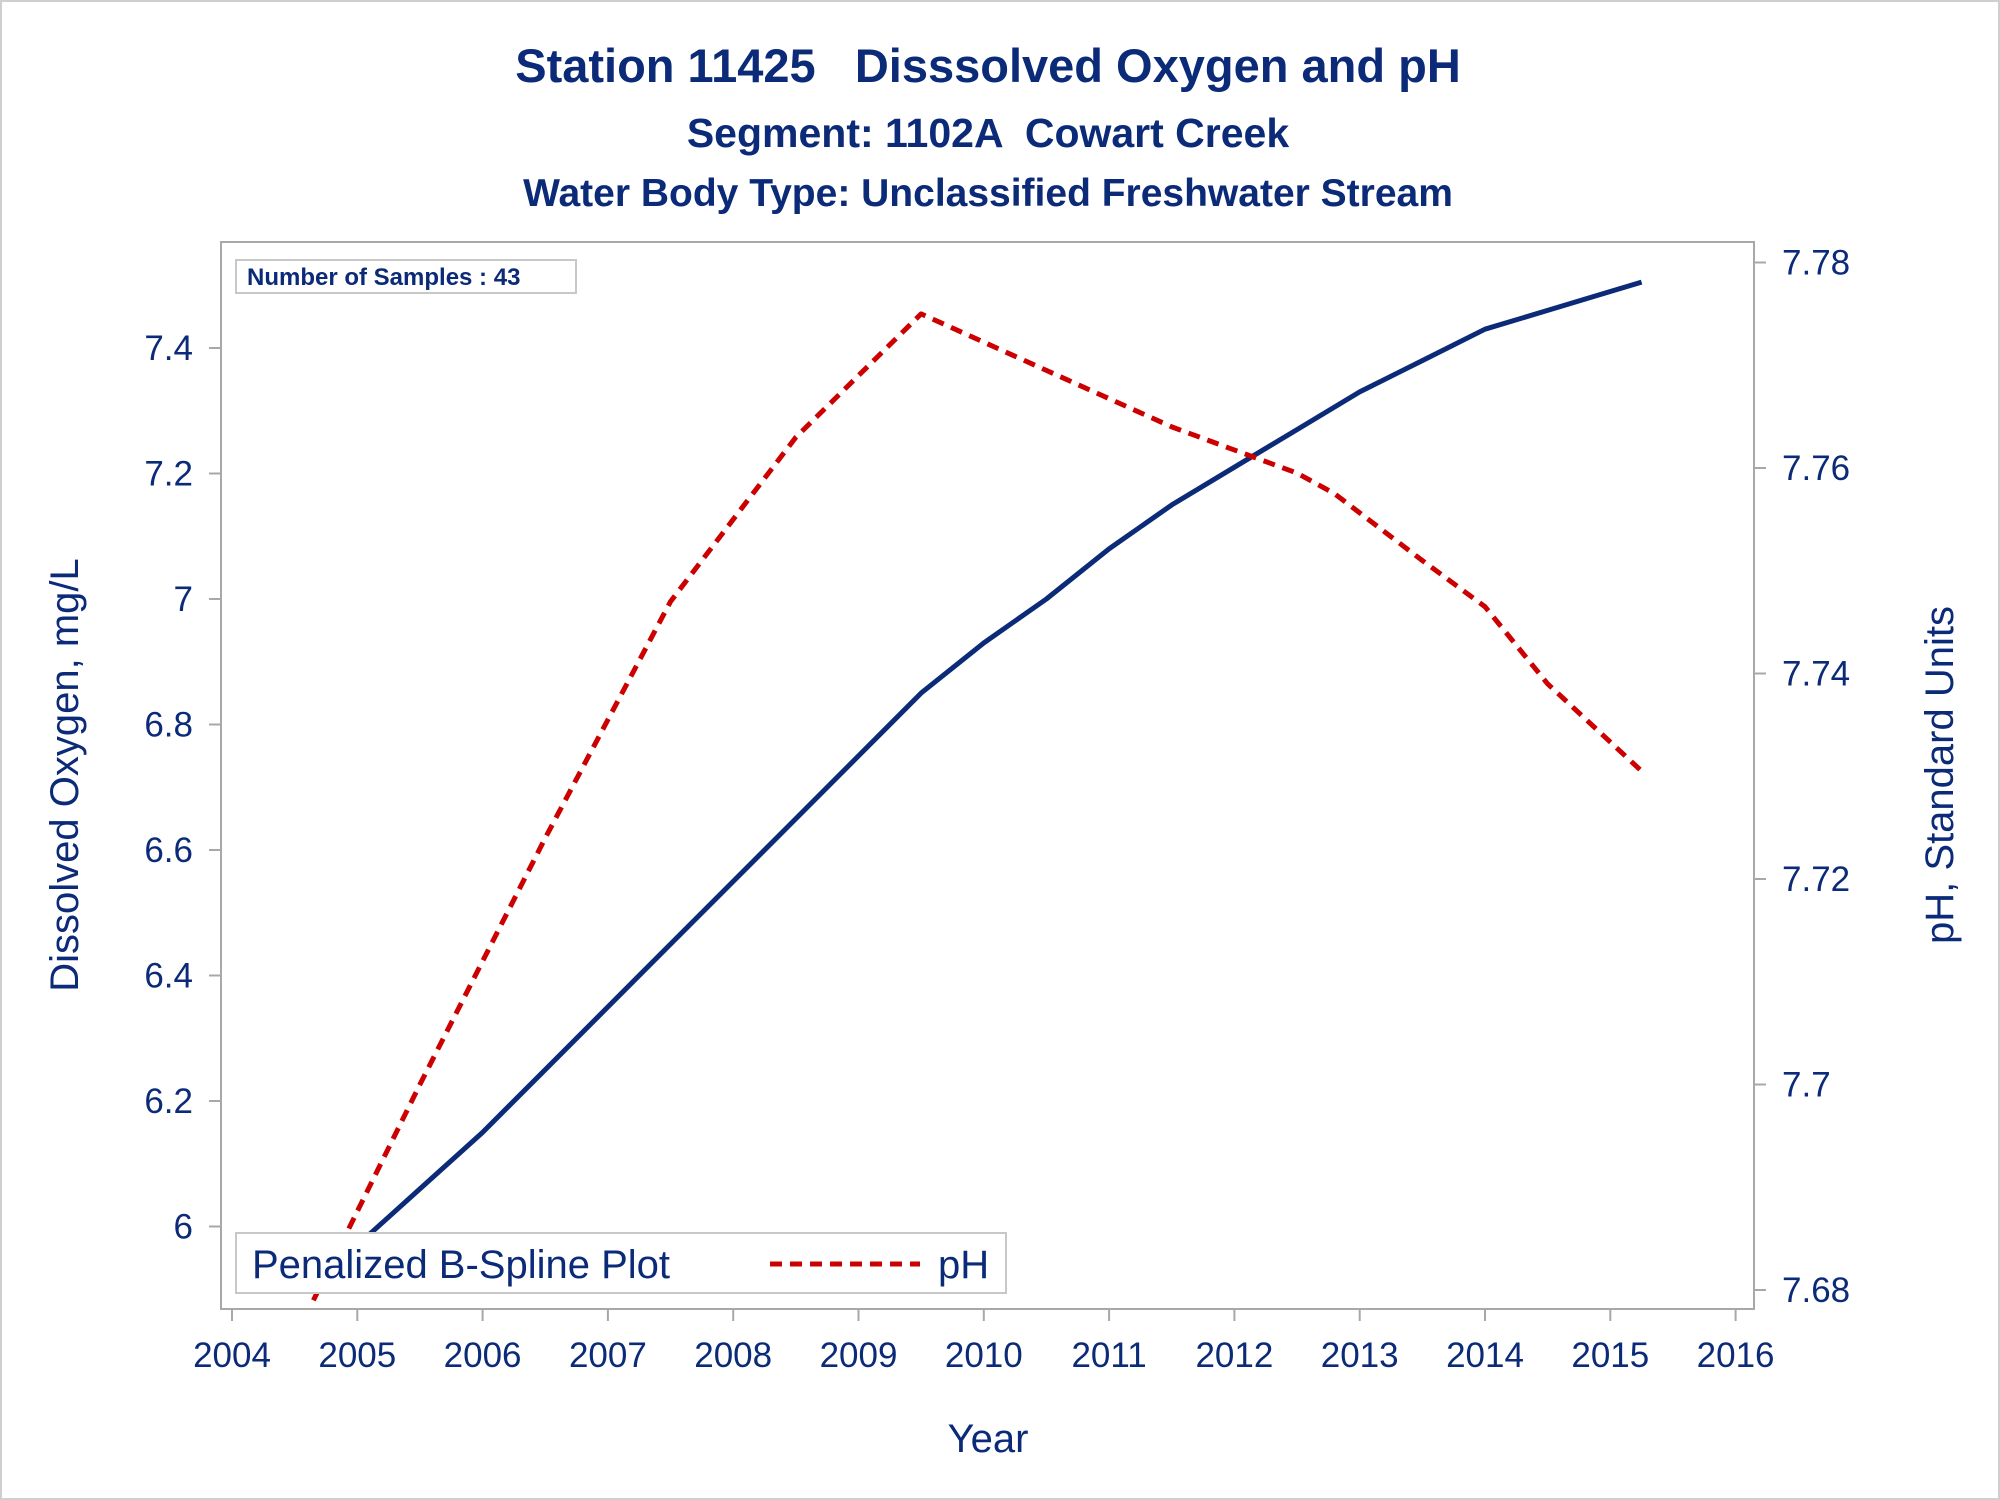 Image resolution: width=2000 pixels, height=1500 pixels. What do you see at coordinates (65, 775) in the screenshot?
I see `y-axis-left-label: Dissolved Oxygen, mg/L` at bounding box center [65, 775].